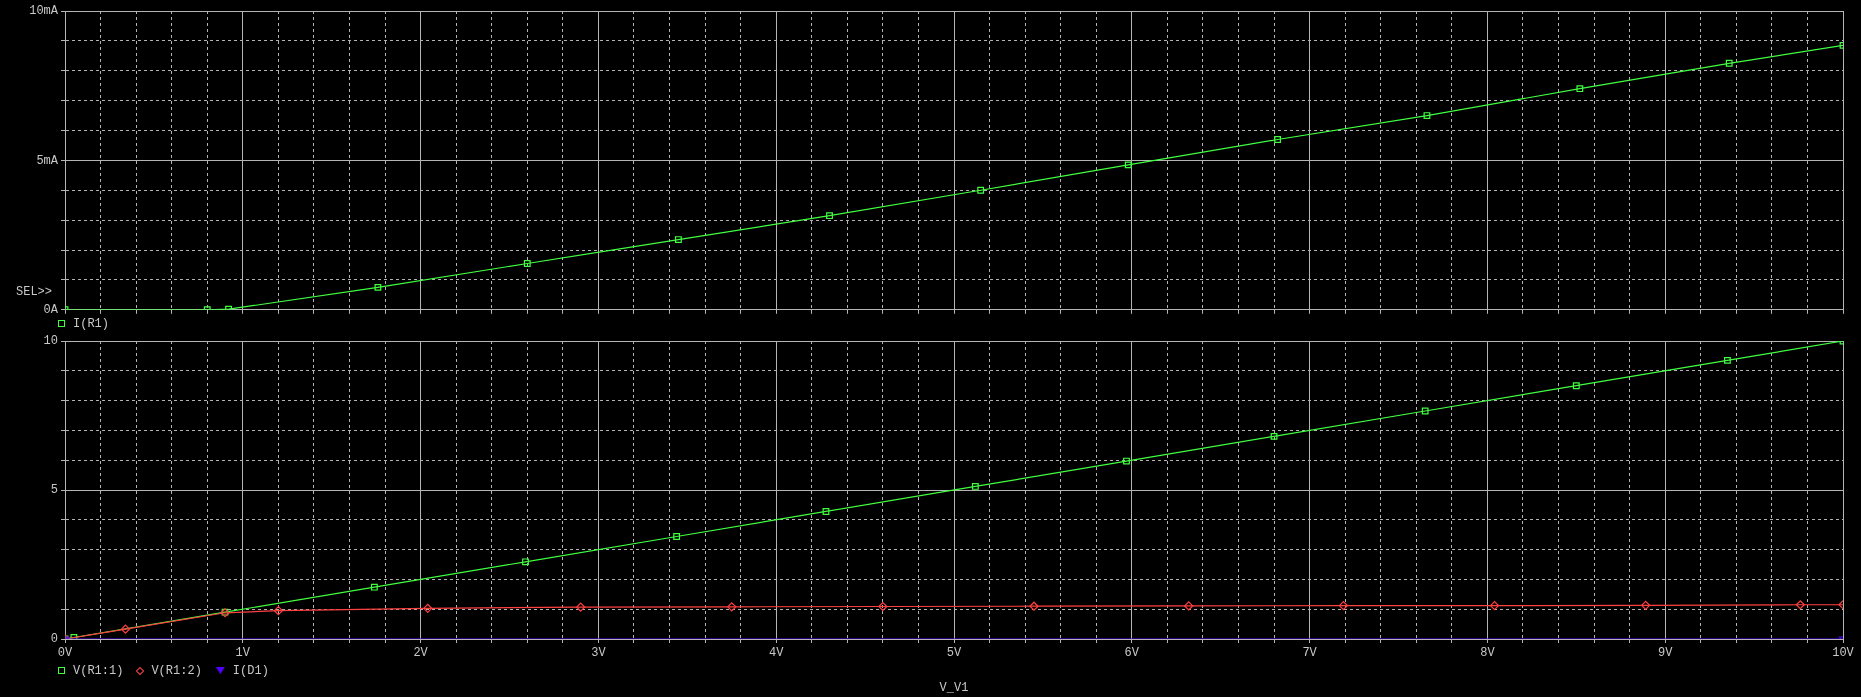  Describe the element at coordinates (1310, 653) in the screenshot. I see `x-tick-label: 7V` at that location.